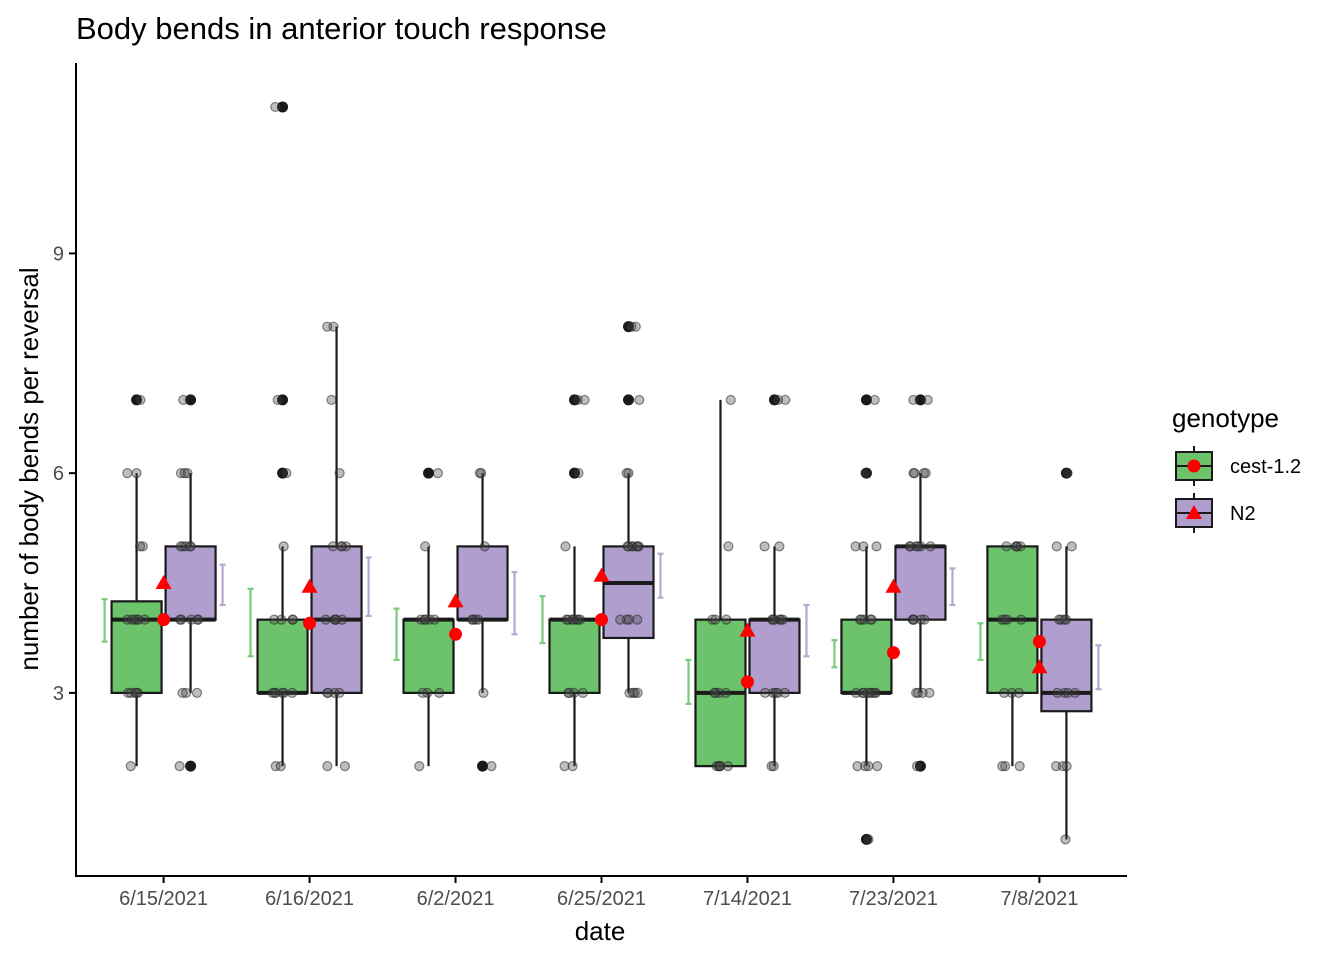 This screenshot has height=960, width=1344. What do you see at coordinates (310, 623) in the screenshot?
I see `mean-marker-circle` at bounding box center [310, 623].